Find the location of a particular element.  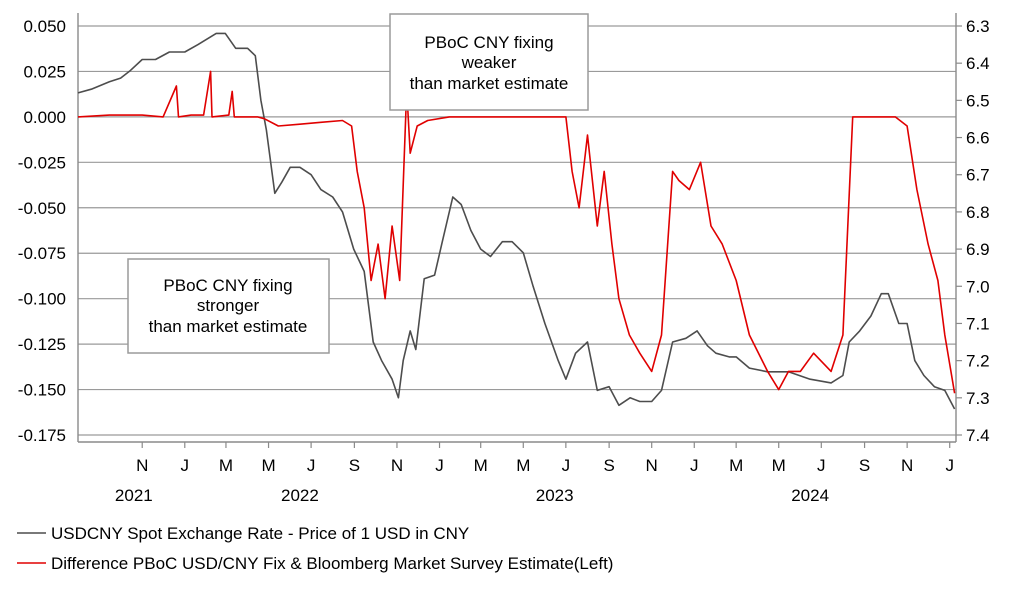

right-y-tick-label: 7.0 is located at coordinates (978, 286).